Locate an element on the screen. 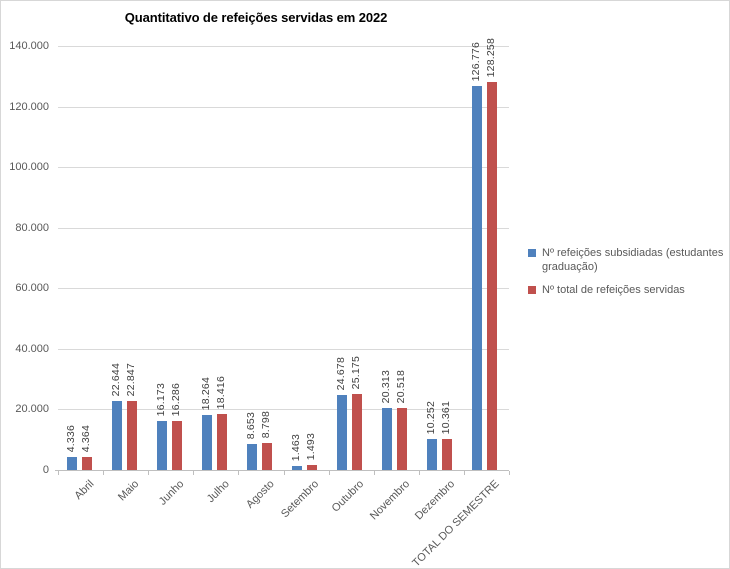  y-axis-tick-label: 60.000 is located at coordinates (32, 288).